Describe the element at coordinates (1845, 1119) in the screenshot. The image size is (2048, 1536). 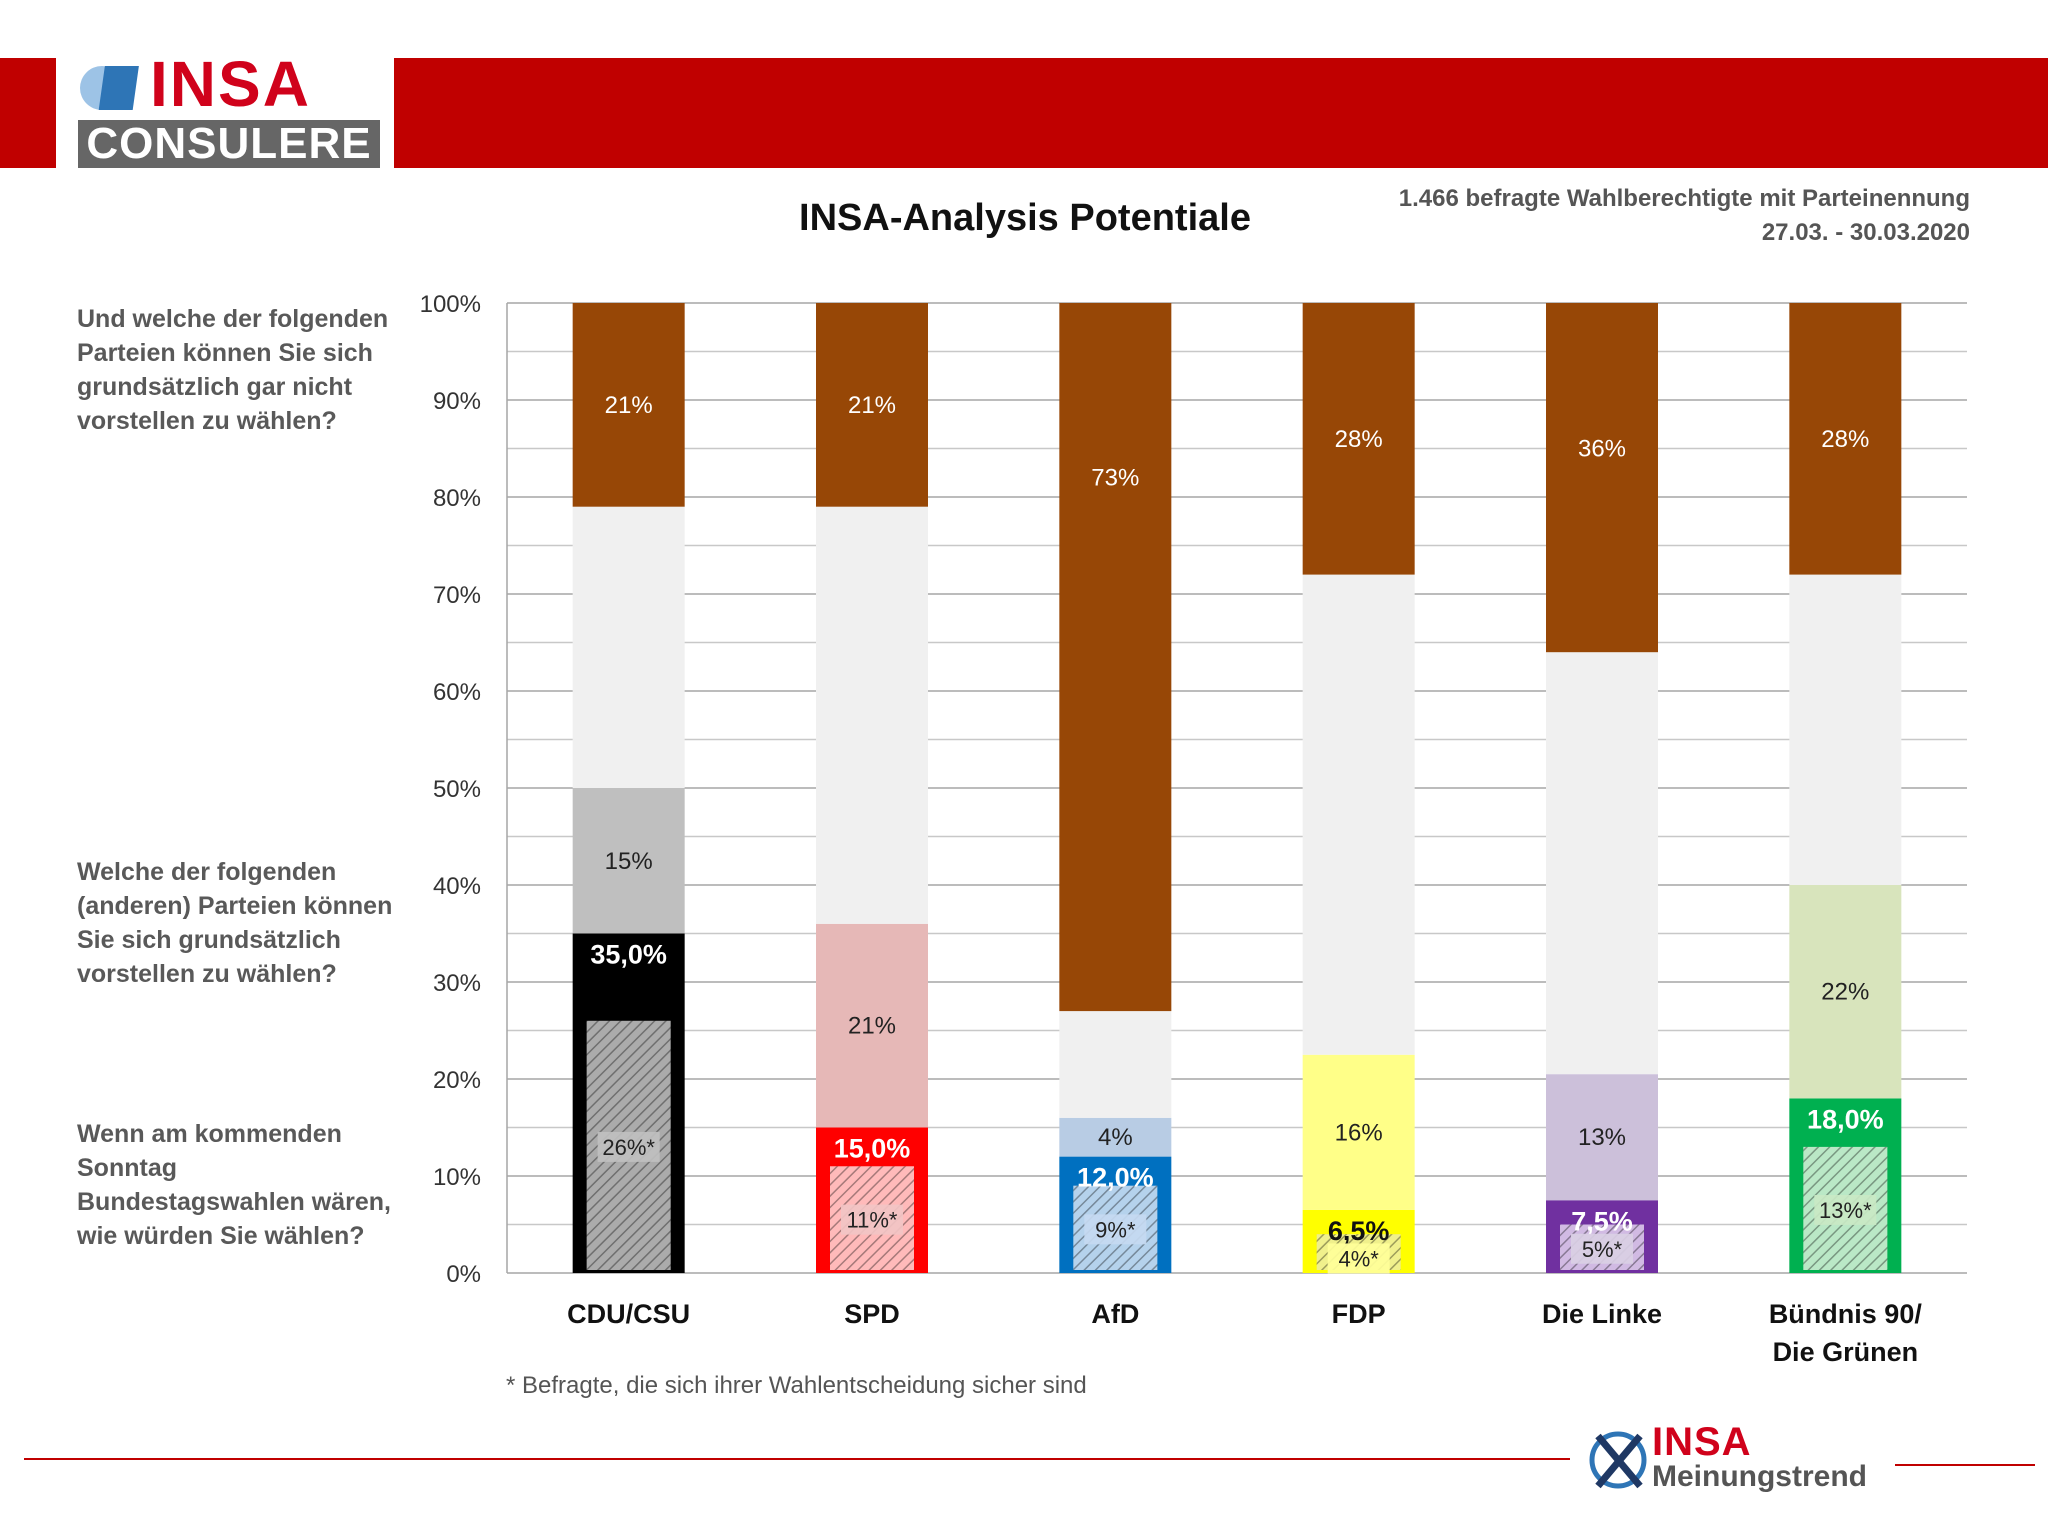
I see `data-label-vote: 18,0%` at that location.